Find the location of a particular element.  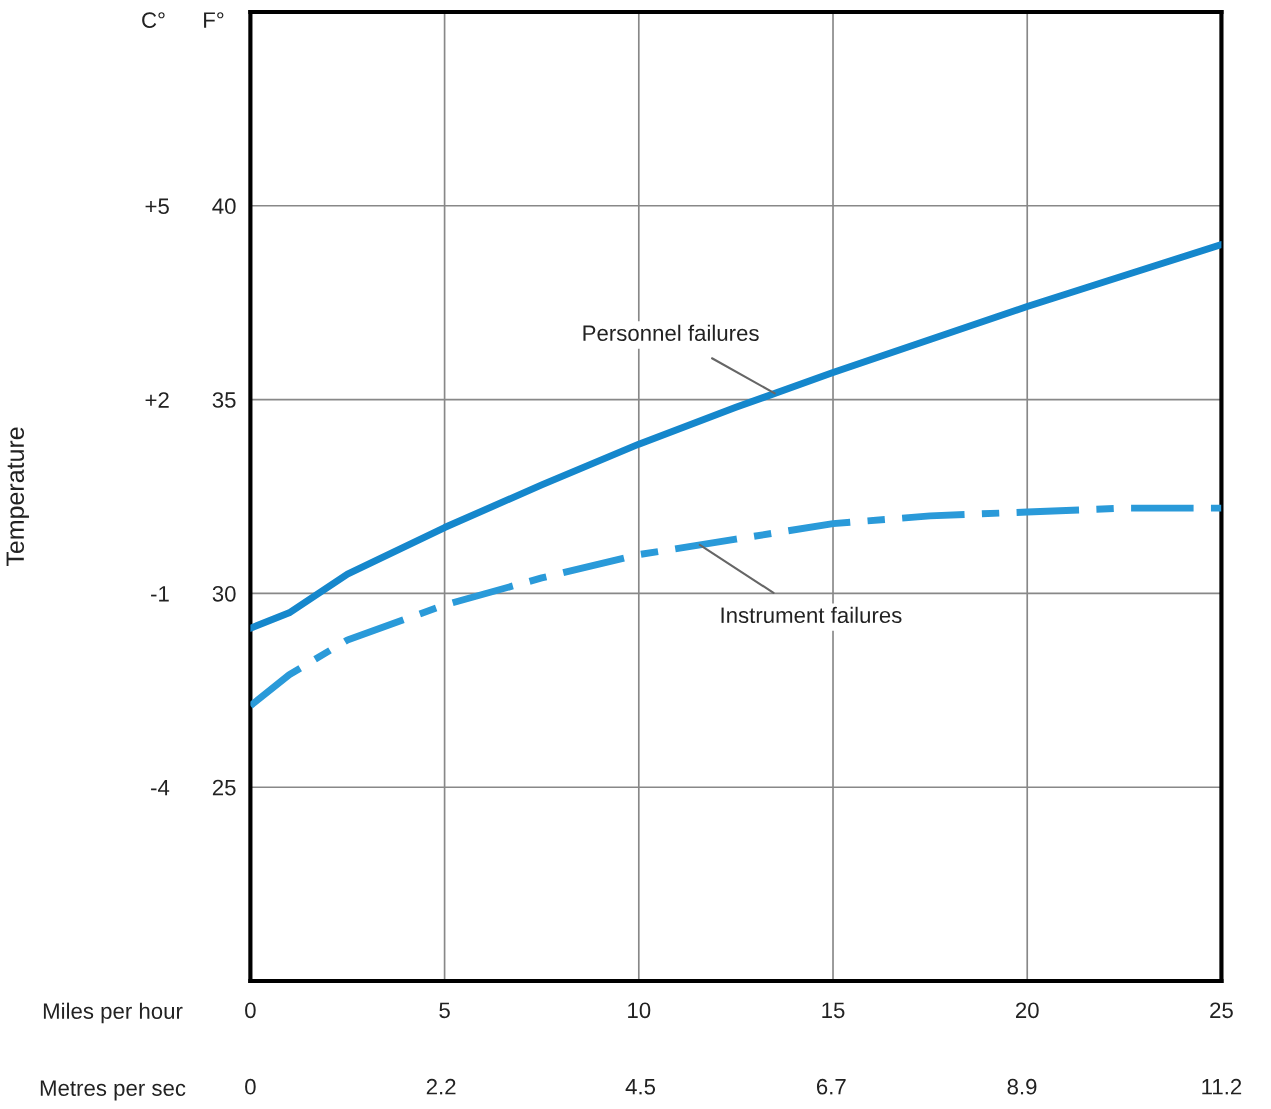

x2-tick-label: 8.9 is located at coordinates (1022, 1086).